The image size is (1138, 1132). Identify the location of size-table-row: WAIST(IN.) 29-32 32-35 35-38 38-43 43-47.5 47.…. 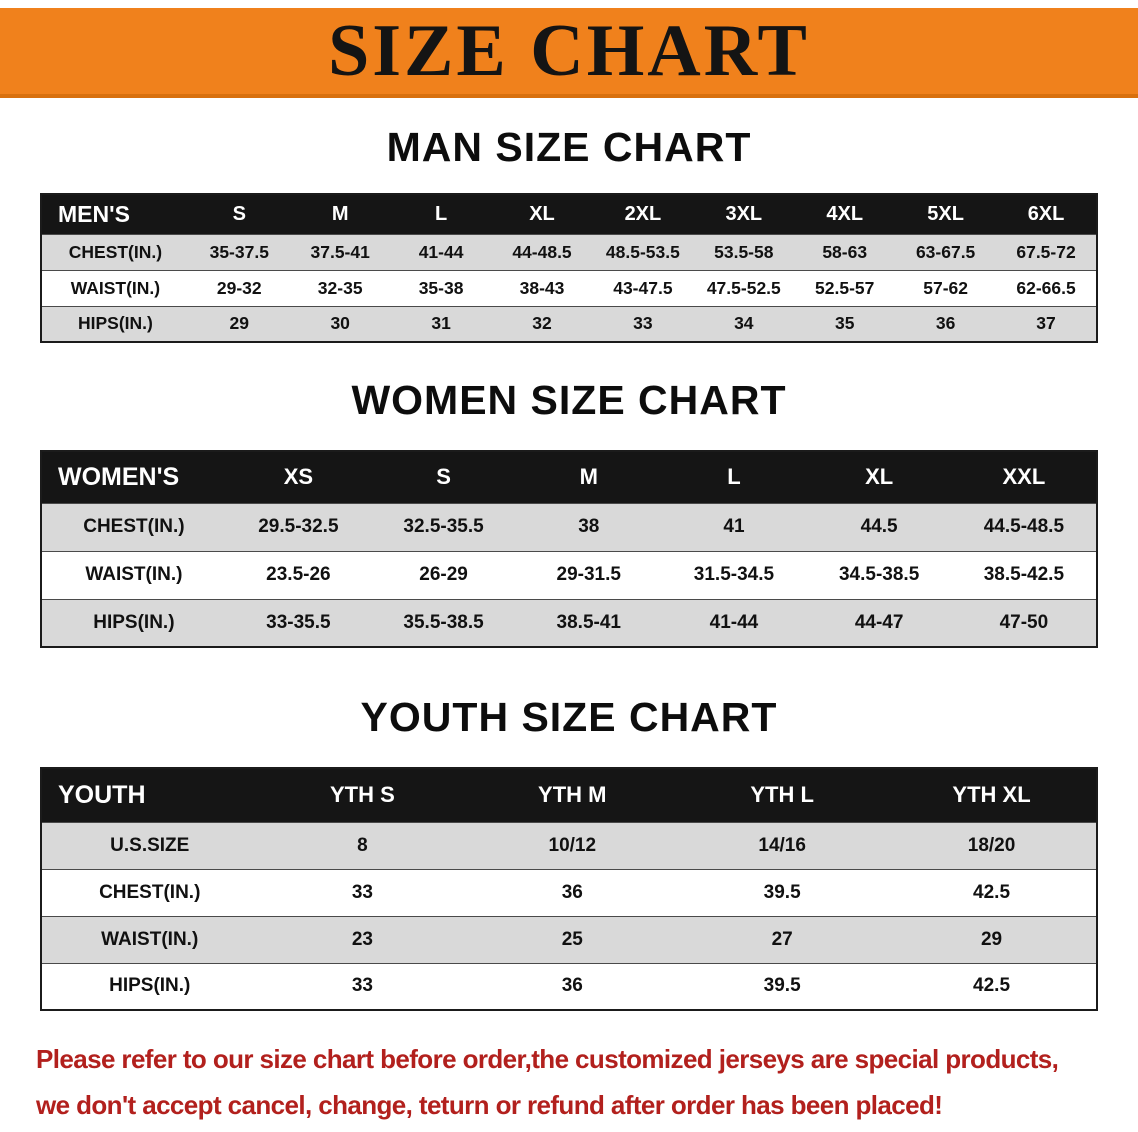
(569, 288).